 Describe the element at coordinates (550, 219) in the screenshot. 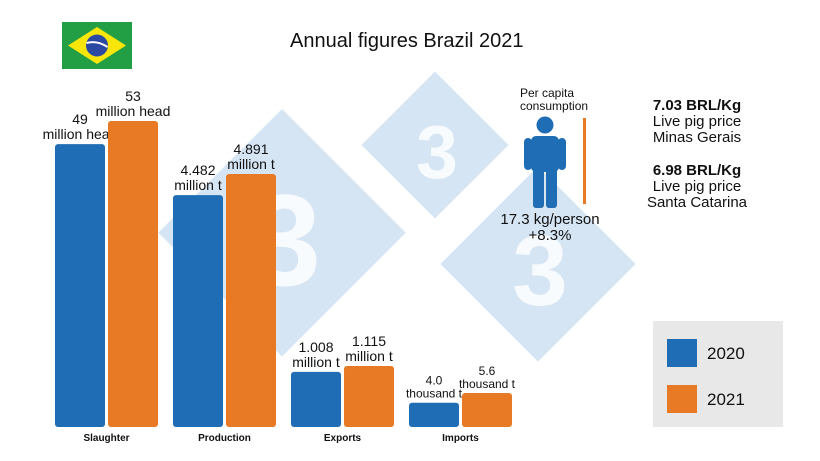

I see `per-capita-amount: 17.3 kg/person` at that location.